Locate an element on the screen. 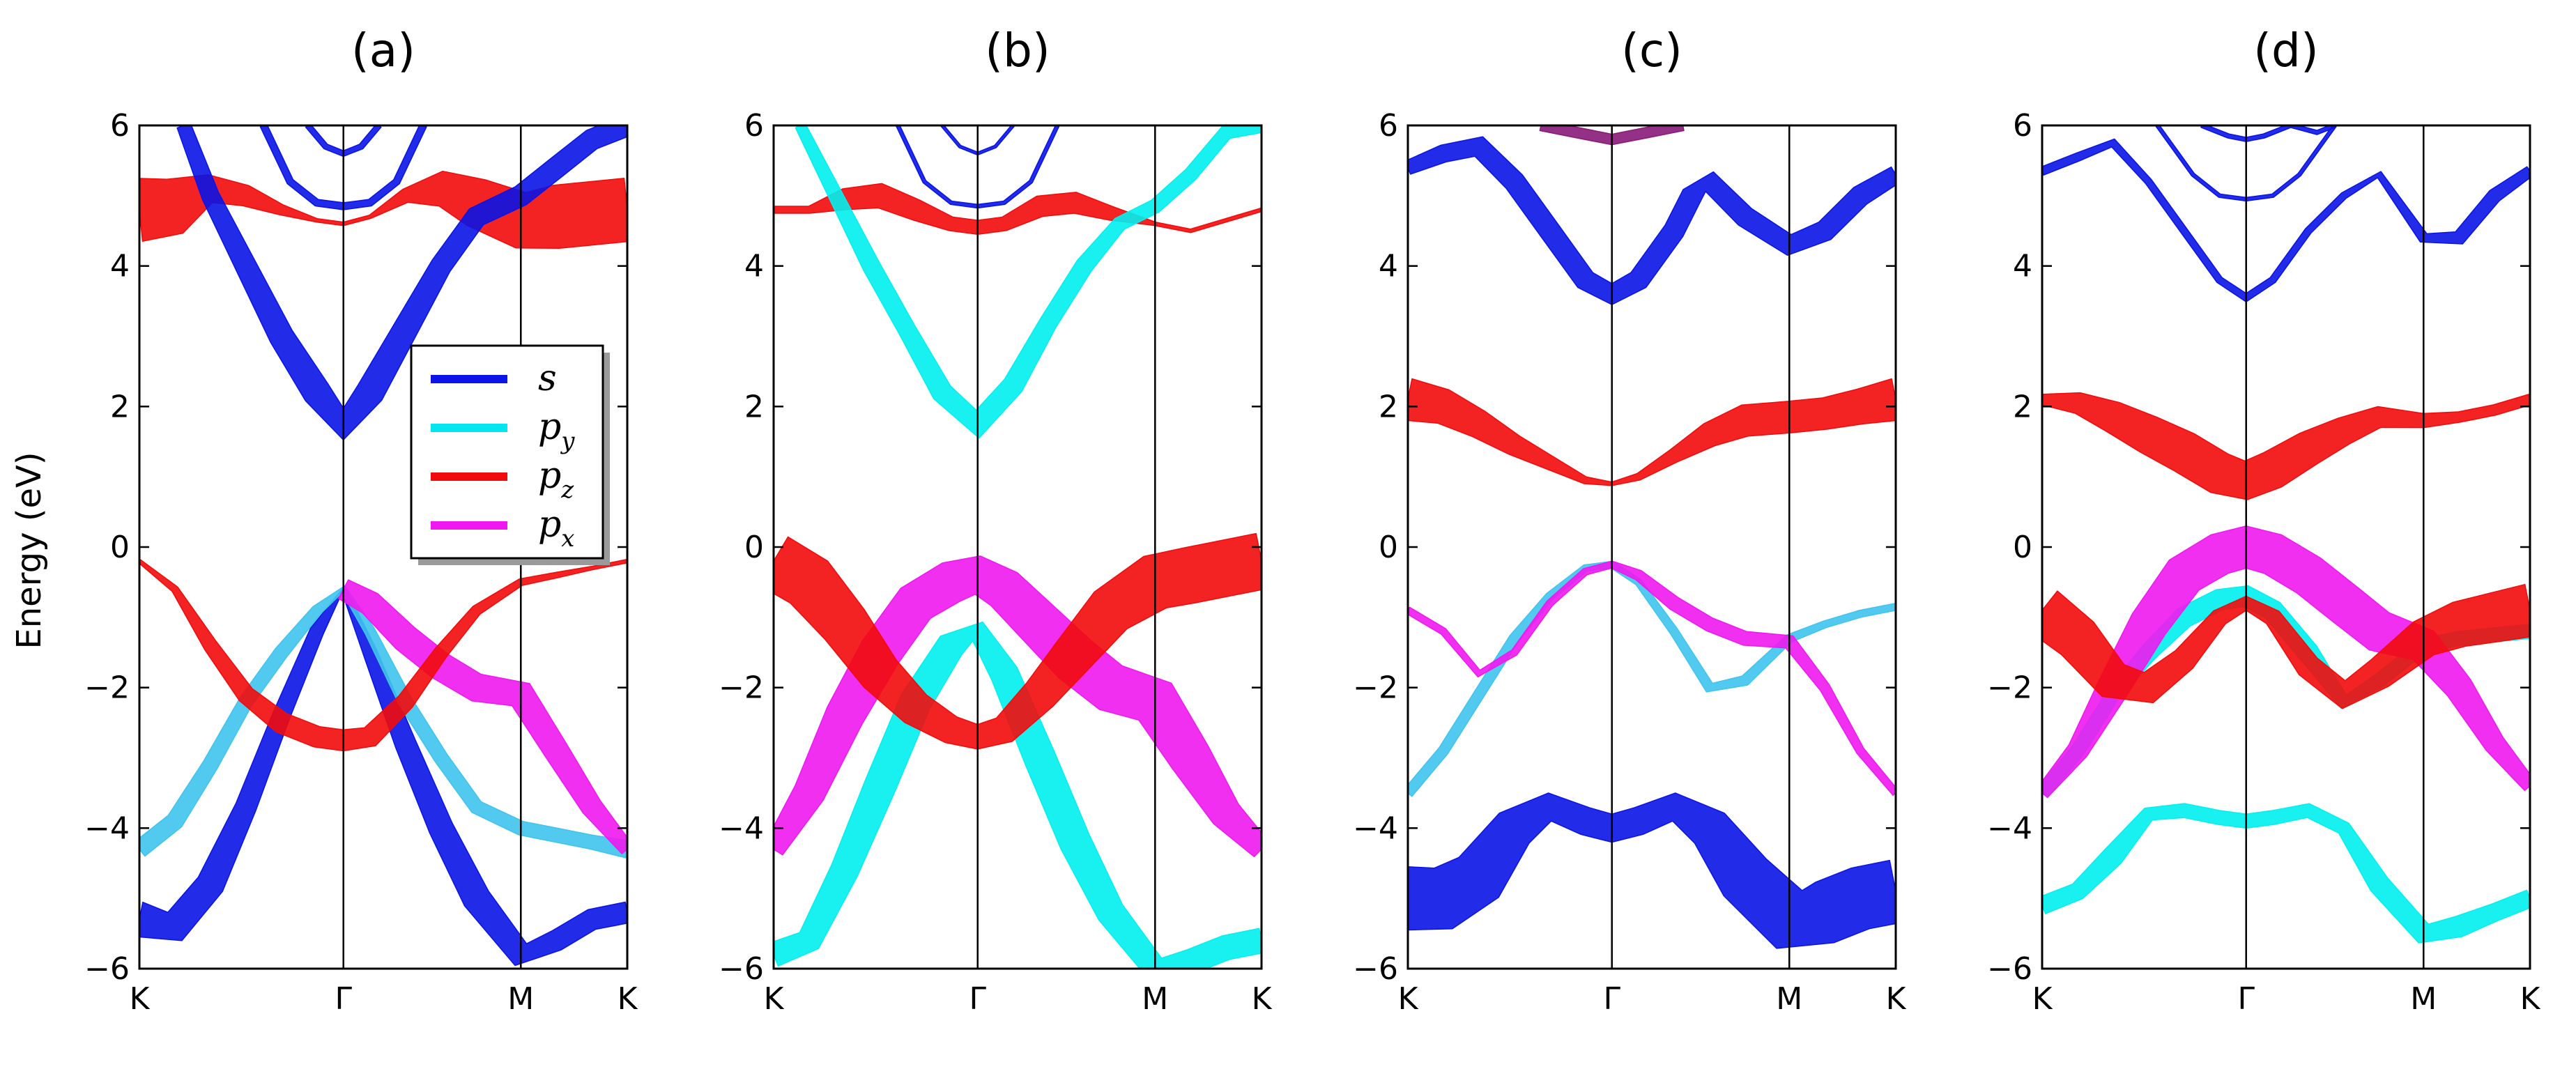 The width and height of the screenshot is (2576, 1069). legend-label-sub: y is located at coordinates (567, 441).